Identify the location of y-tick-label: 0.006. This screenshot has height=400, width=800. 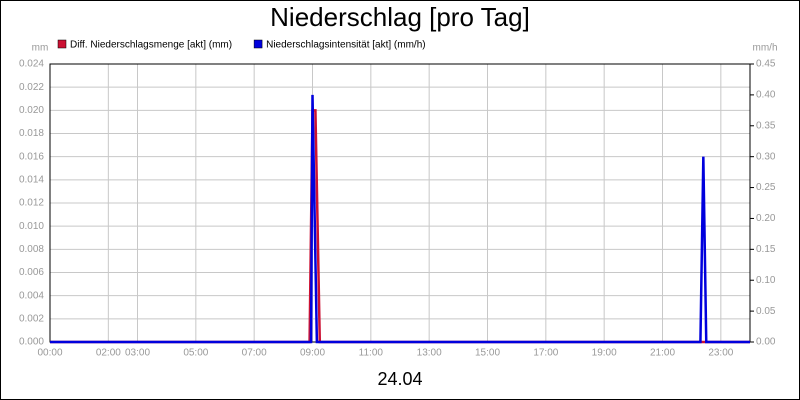
(31, 272).